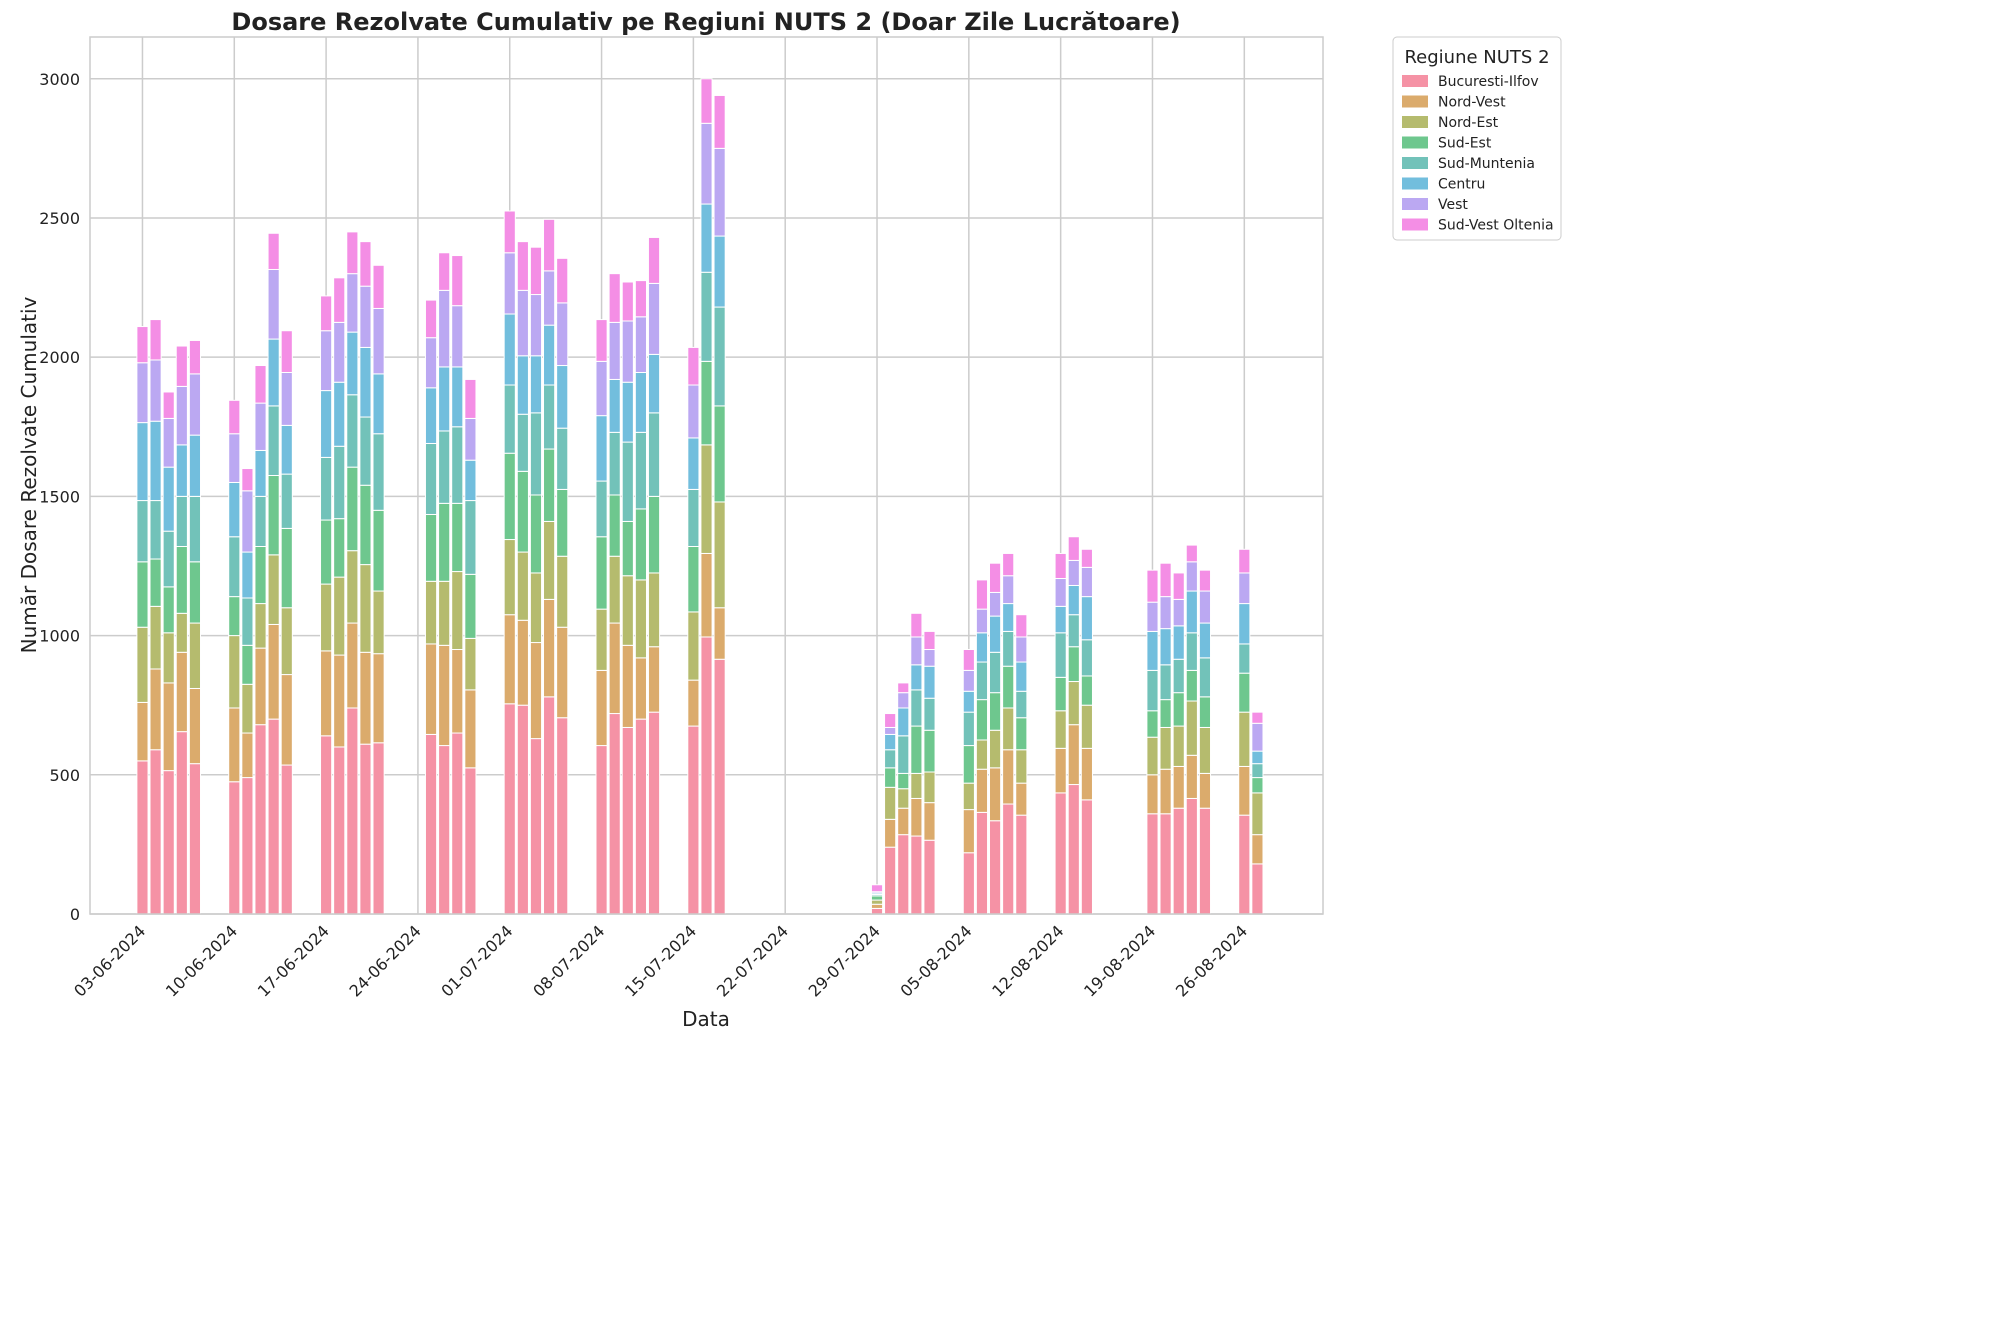 The width and height of the screenshot is (2000, 1330). Describe the element at coordinates (29, 474) in the screenshot. I see `y-axis-label: Număr Dosare Rezolvate Cumulativ` at that location.